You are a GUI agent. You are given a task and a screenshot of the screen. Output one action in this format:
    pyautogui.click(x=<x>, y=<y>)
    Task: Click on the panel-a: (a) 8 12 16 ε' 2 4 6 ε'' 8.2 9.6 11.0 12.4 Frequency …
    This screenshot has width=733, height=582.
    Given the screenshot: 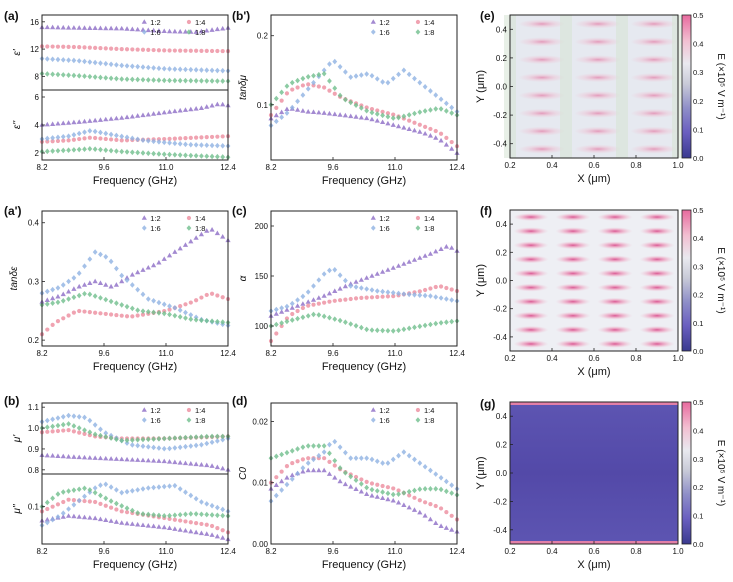 What is the action you would take?
    pyautogui.click(x=120, y=98)
    